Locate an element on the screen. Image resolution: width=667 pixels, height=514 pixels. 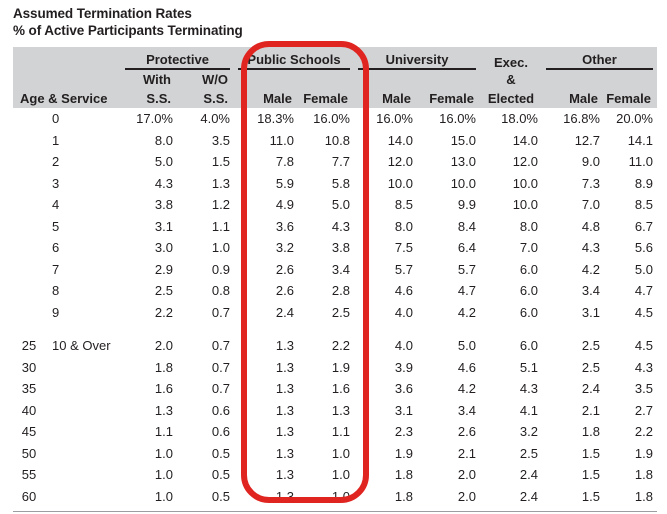
rate-cell-protective-with-ss: 2.5 is located at coordinates (163, 291).